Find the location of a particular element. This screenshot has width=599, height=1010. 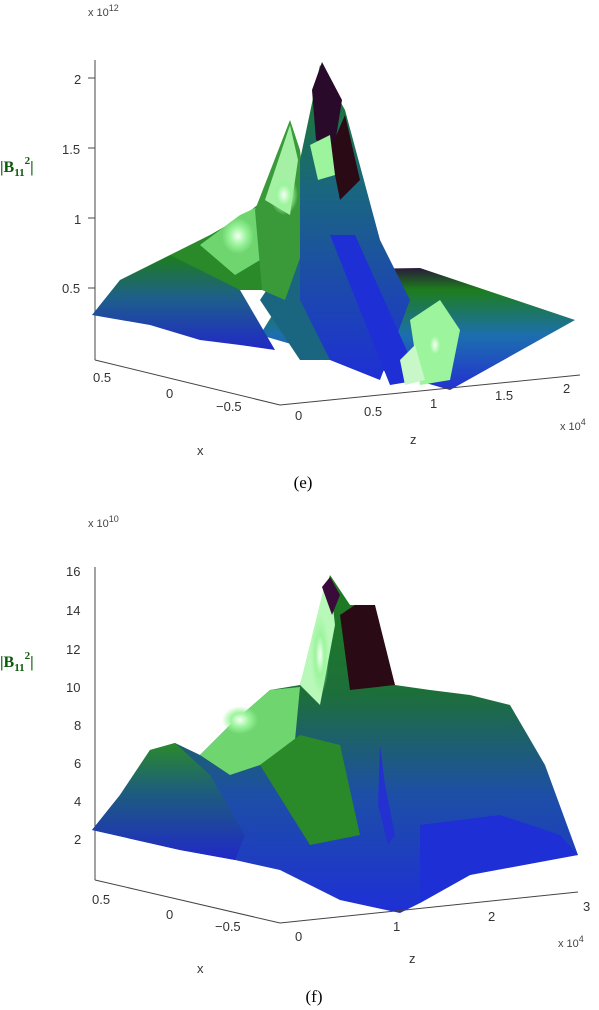

z-depth-axis-line-f is located at coordinates (429, 907).